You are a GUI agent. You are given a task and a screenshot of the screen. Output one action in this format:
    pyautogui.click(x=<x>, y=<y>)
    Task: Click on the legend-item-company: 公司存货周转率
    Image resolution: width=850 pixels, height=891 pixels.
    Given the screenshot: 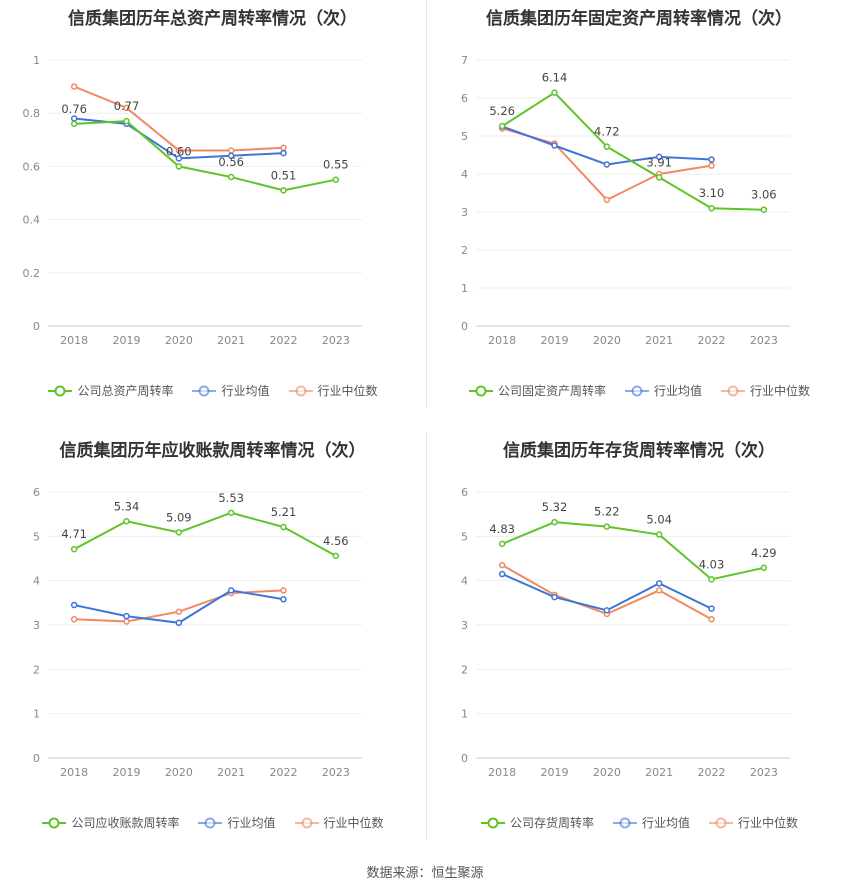 What is the action you would take?
    pyautogui.click(x=537, y=822)
    